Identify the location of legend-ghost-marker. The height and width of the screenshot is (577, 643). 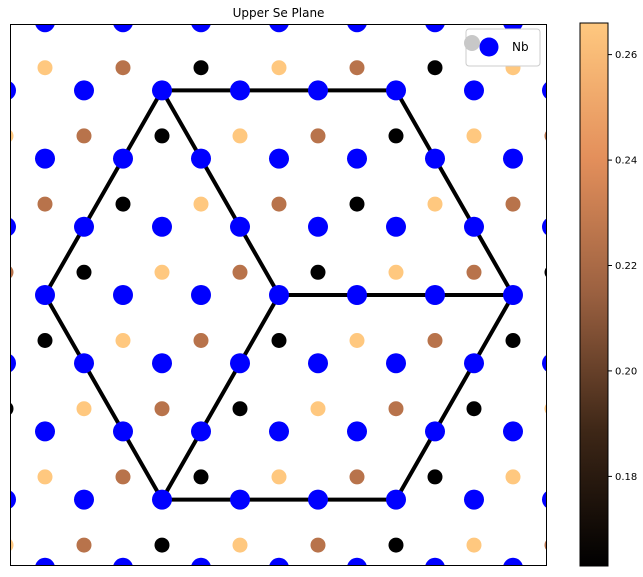
(472, 43).